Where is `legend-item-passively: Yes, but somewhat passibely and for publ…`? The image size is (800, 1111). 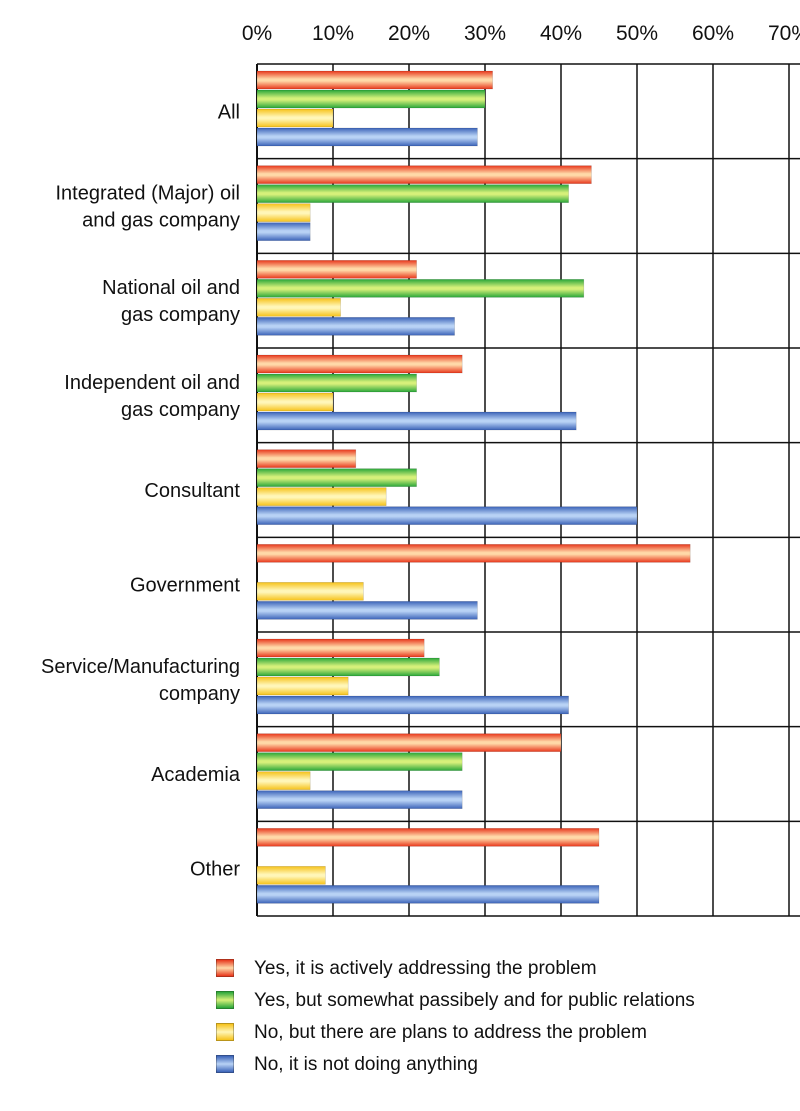 legend-item-passively: Yes, but somewhat passibely and for publ… is located at coordinates (455, 1004).